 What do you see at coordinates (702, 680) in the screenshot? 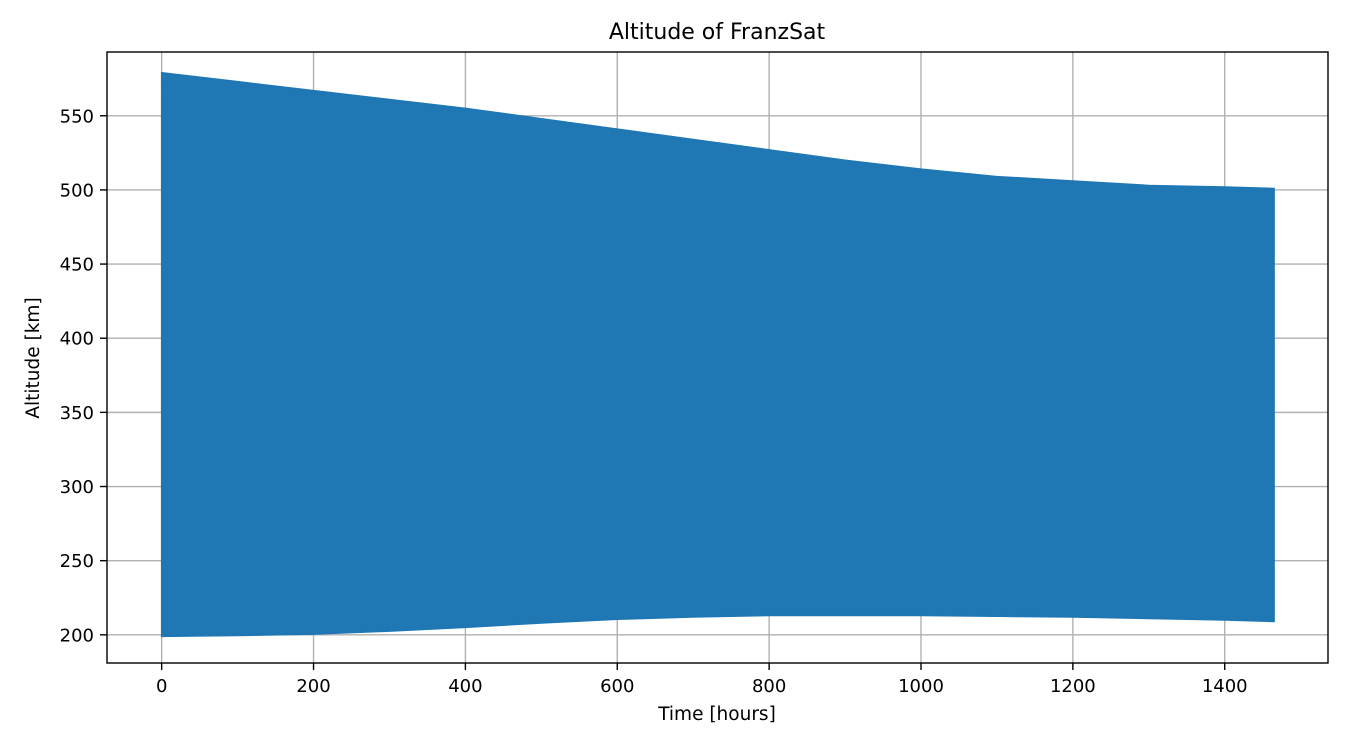
I see `x-axis: 0 200 400 600 800 1000 1200 1400` at bounding box center [702, 680].